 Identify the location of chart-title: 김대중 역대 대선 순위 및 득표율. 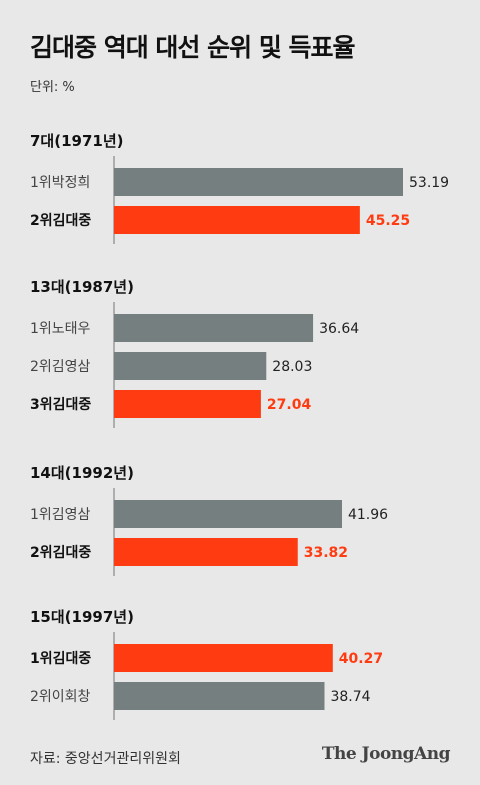
(193, 47).